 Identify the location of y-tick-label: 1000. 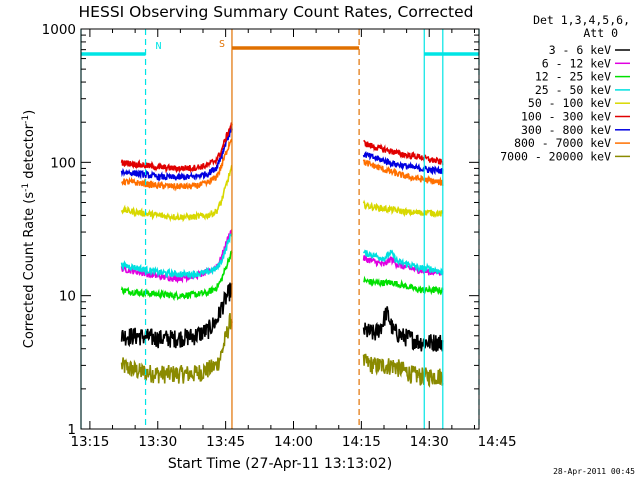
(59, 30).